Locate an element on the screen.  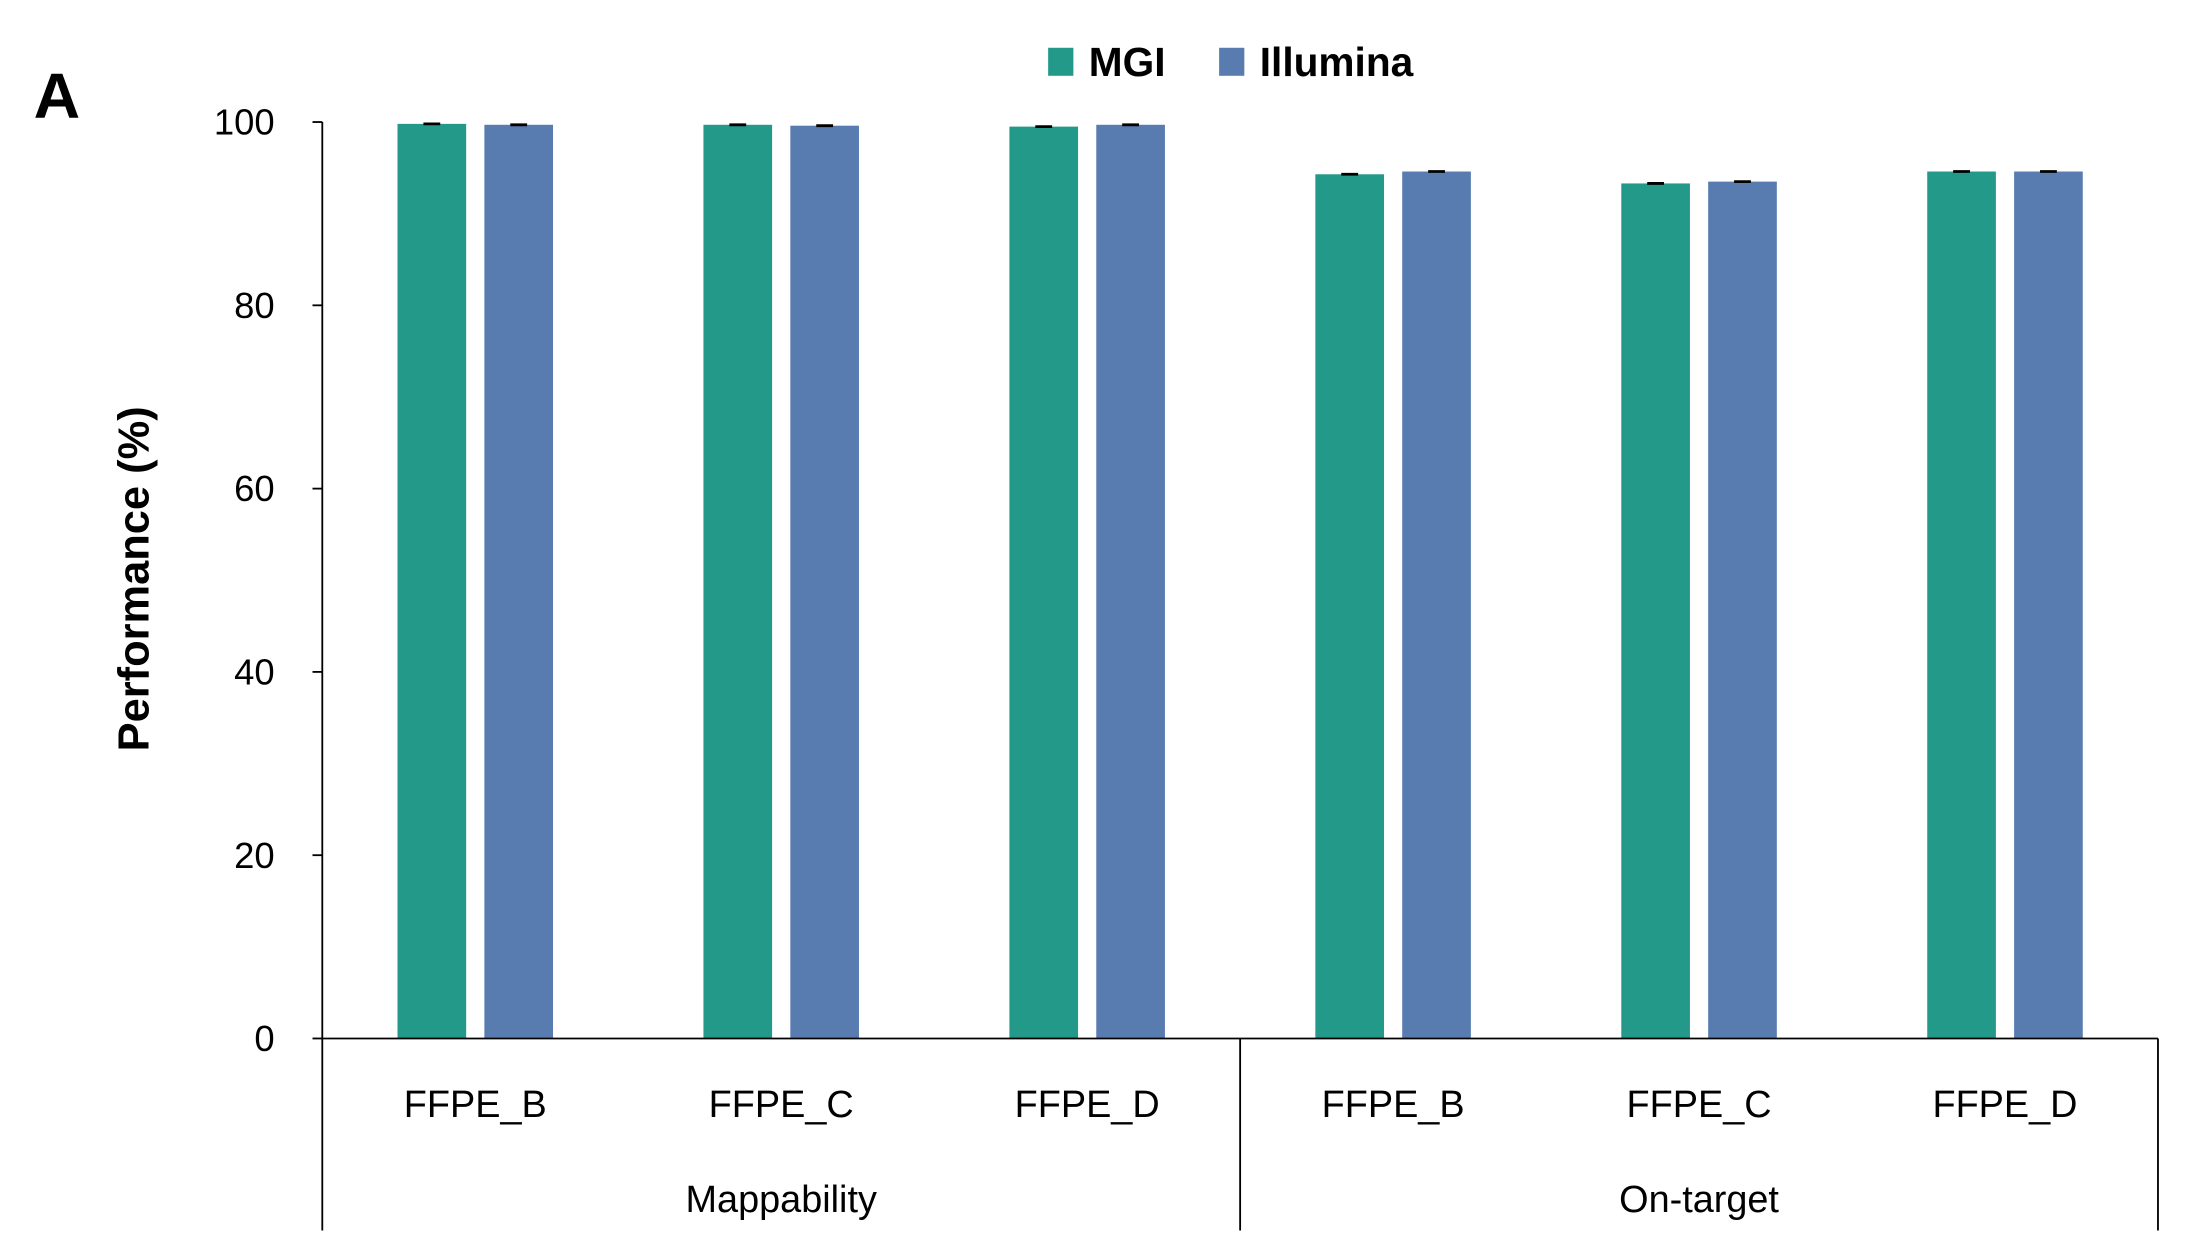
legend-label-mgi: MGI is located at coordinates (1127, 62).